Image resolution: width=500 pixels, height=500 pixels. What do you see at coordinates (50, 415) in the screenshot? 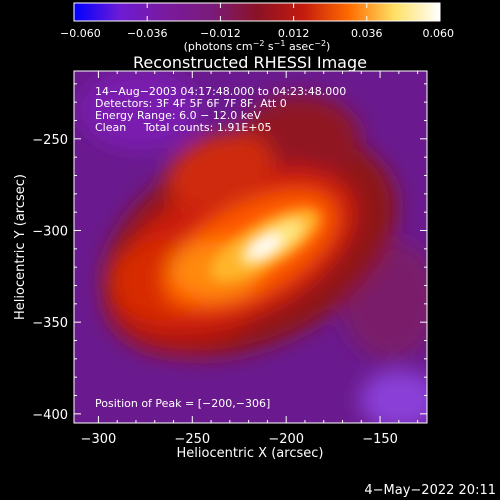
I see `y-tick-label: −400` at bounding box center [50, 415].